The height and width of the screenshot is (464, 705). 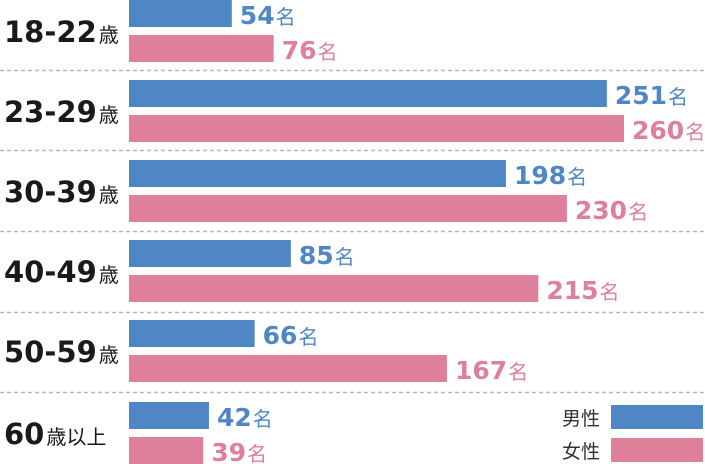 What do you see at coordinates (299, 50) in the screenshot?
I see `value-label-number: 76` at bounding box center [299, 50].